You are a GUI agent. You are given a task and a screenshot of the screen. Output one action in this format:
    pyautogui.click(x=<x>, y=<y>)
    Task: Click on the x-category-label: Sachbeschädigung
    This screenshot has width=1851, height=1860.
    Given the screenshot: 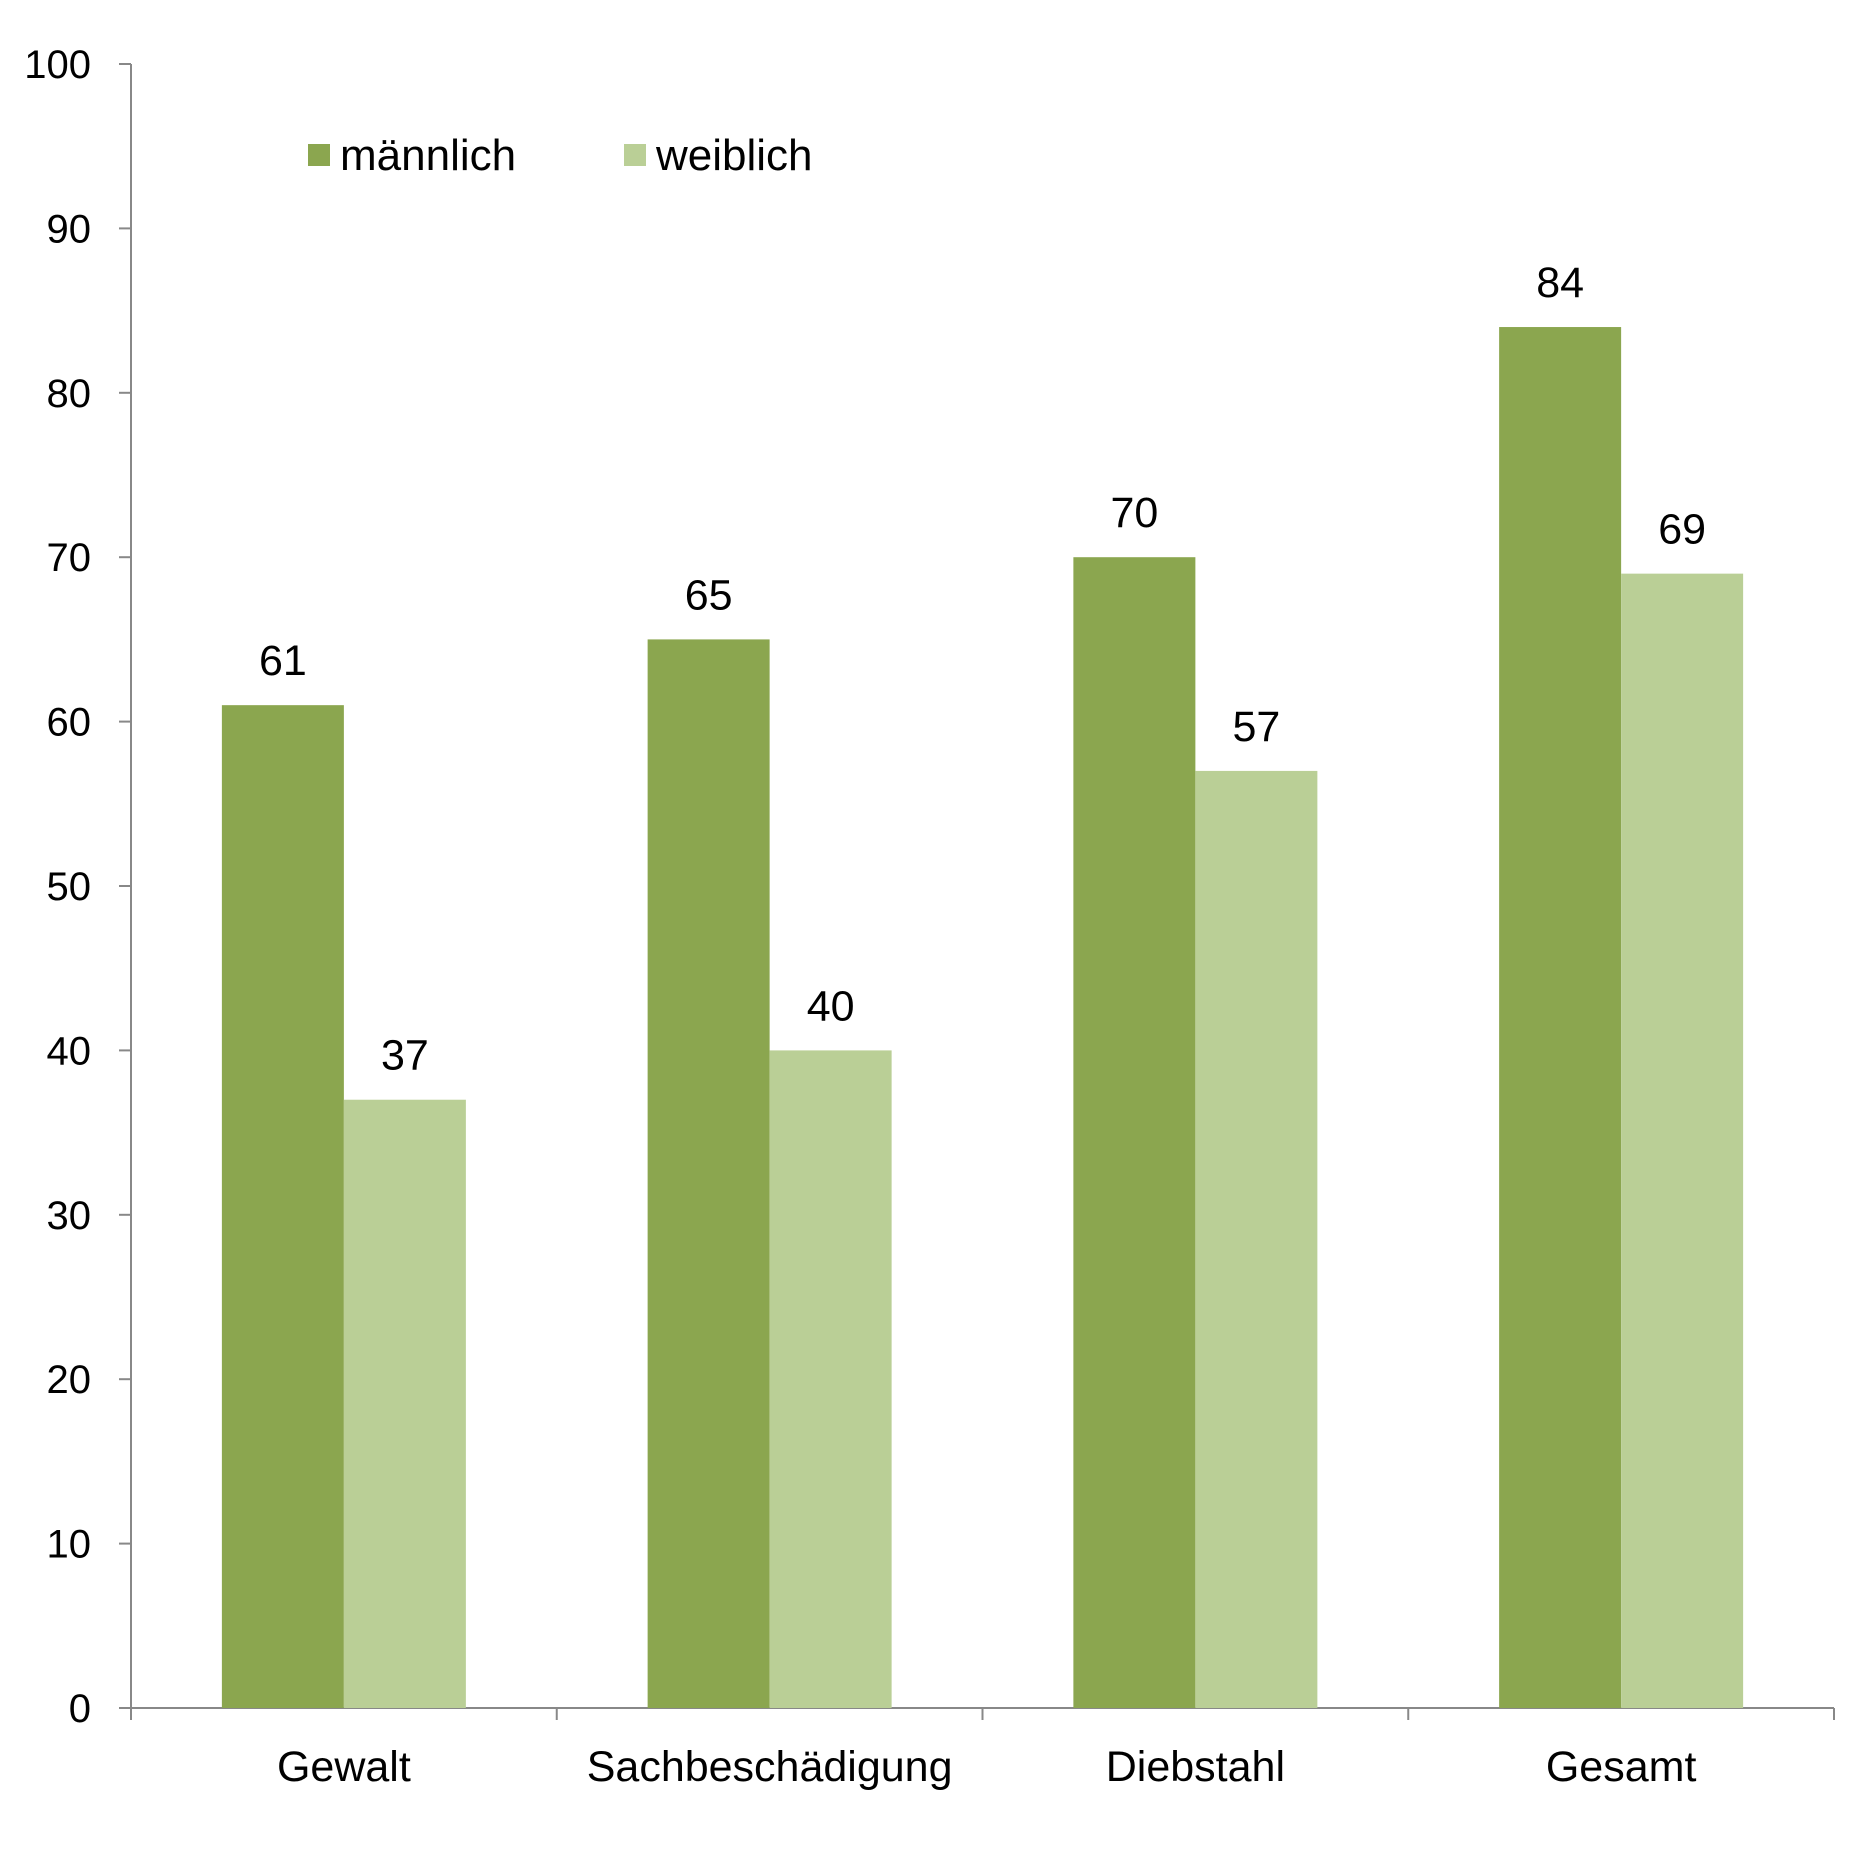 What is the action you would take?
    pyautogui.click(x=770, y=1767)
    